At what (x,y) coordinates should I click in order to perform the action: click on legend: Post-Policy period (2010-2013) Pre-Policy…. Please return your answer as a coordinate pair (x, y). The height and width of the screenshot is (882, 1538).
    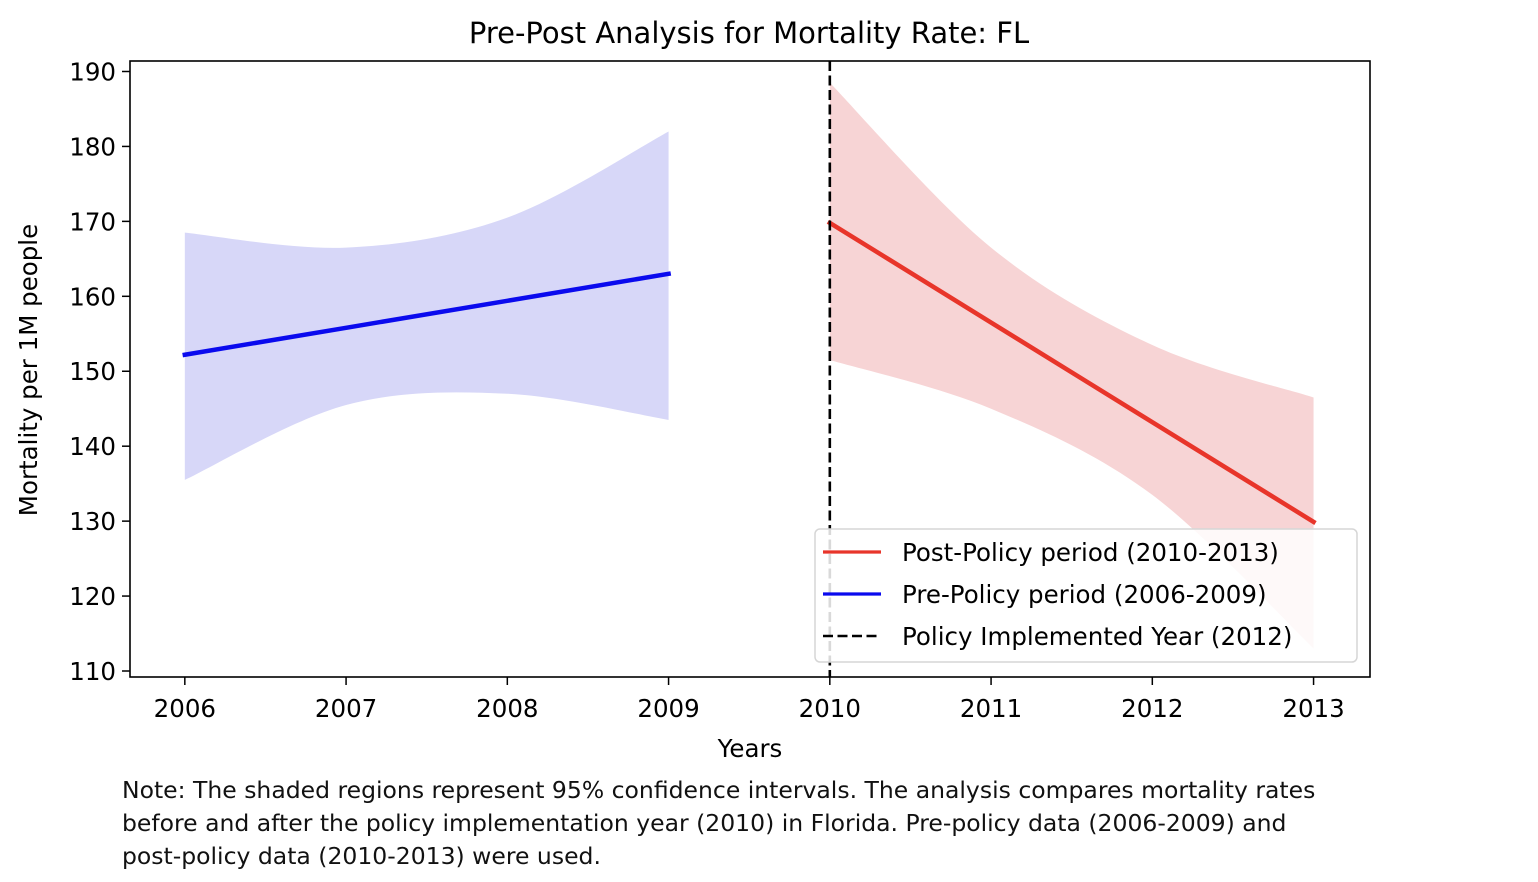
    Looking at the image, I should click on (1086, 595).